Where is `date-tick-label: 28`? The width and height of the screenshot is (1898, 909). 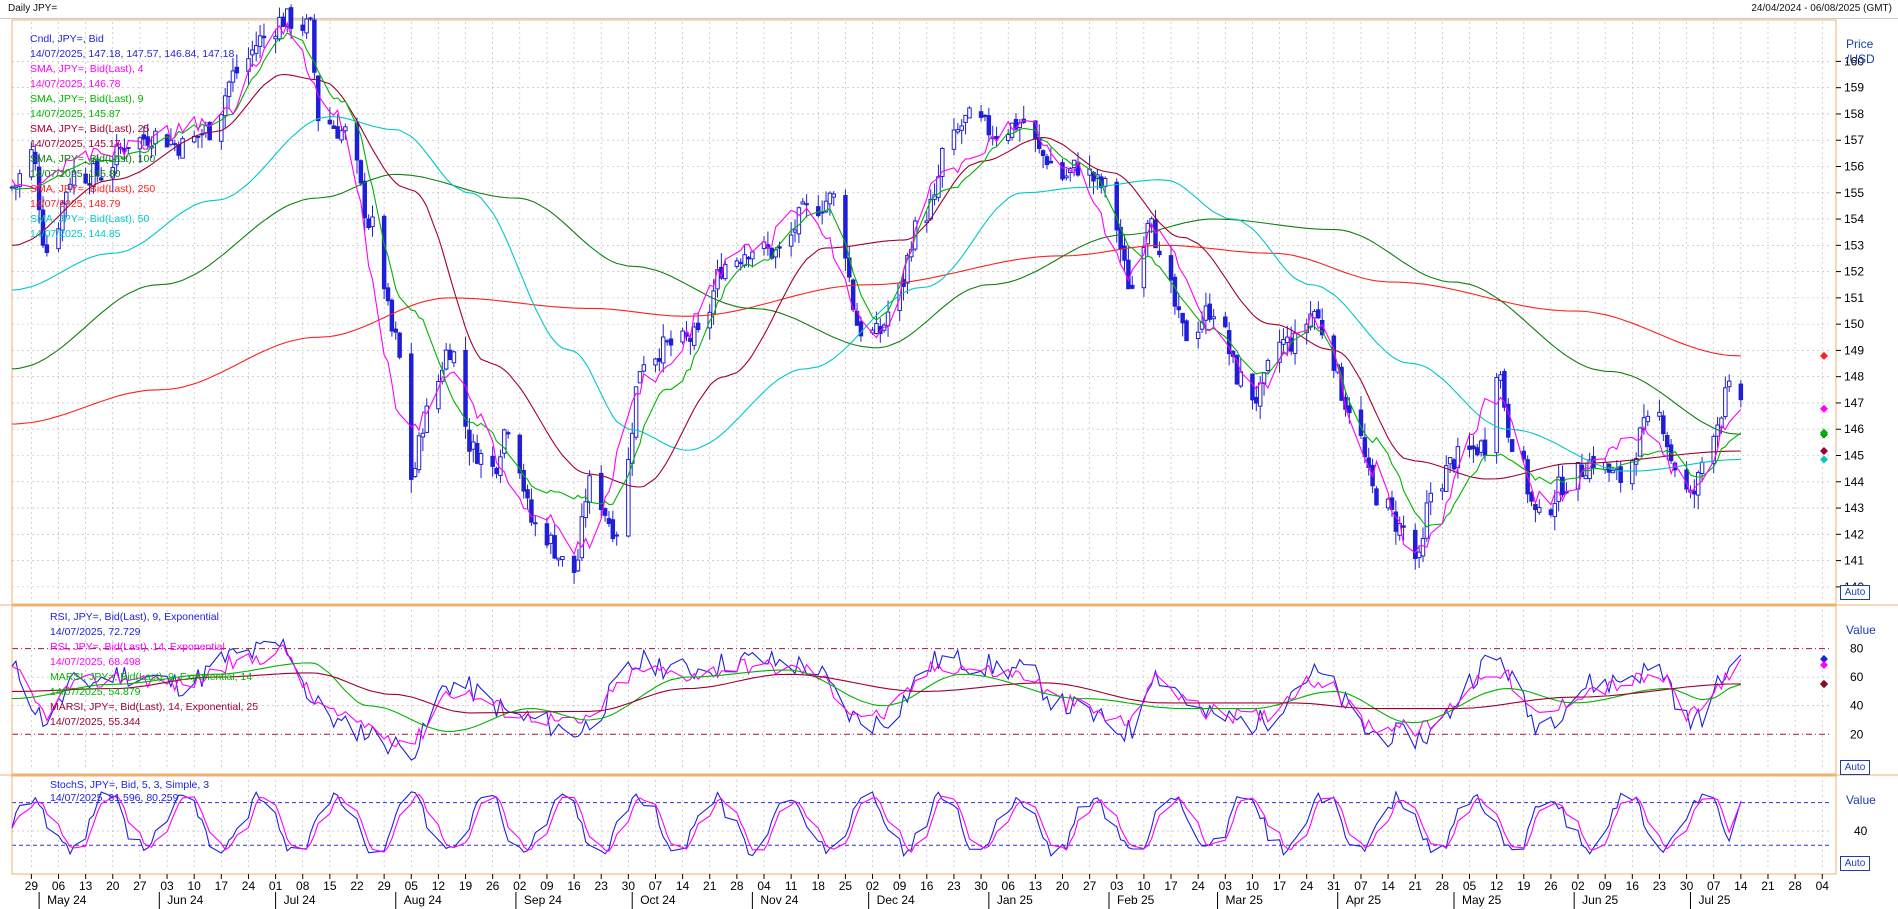
date-tick-label: 28 is located at coordinates (1443, 886).